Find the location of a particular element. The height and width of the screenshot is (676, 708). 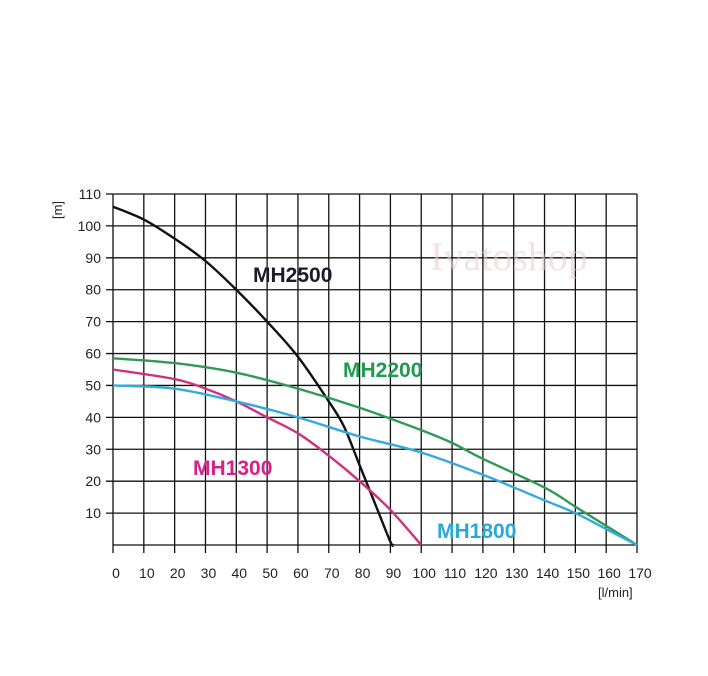

x-tick-label: 100 is located at coordinates (425, 573).